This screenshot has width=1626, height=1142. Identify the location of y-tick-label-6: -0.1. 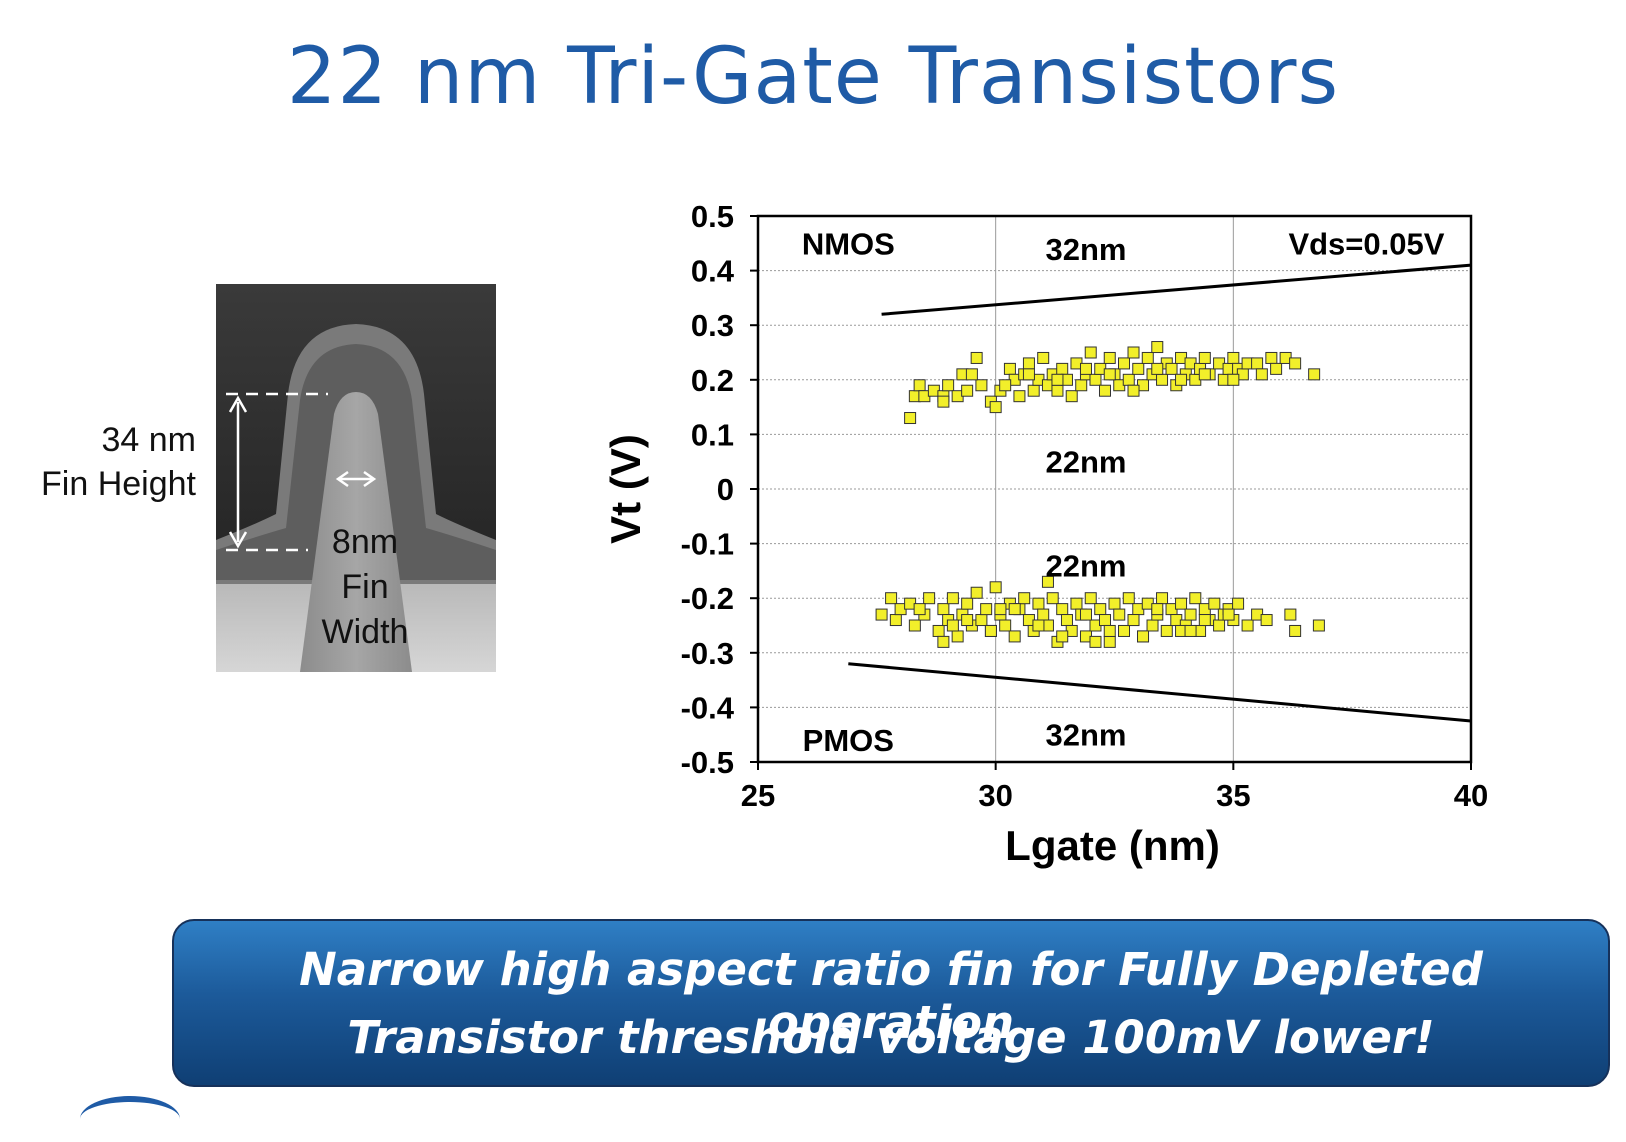
(707, 544).